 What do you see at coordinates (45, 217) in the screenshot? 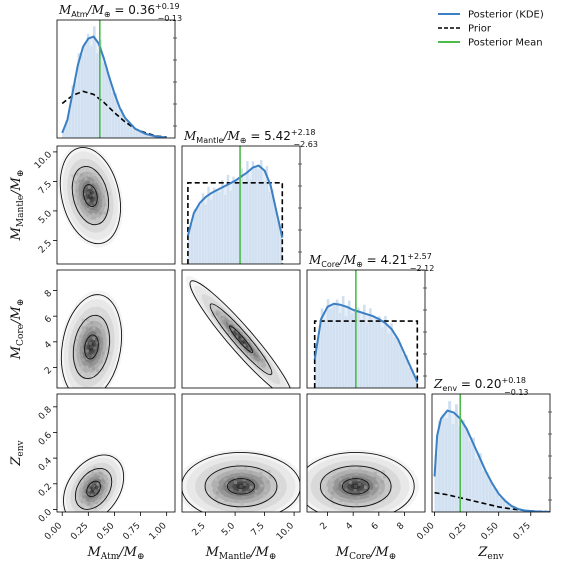
I see `y-tick-label-mantle: 5.0` at bounding box center [45, 217].